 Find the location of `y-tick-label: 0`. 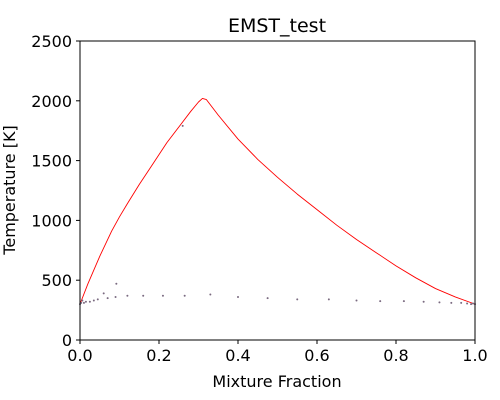

y-tick-label: 0 is located at coordinates (67, 340).